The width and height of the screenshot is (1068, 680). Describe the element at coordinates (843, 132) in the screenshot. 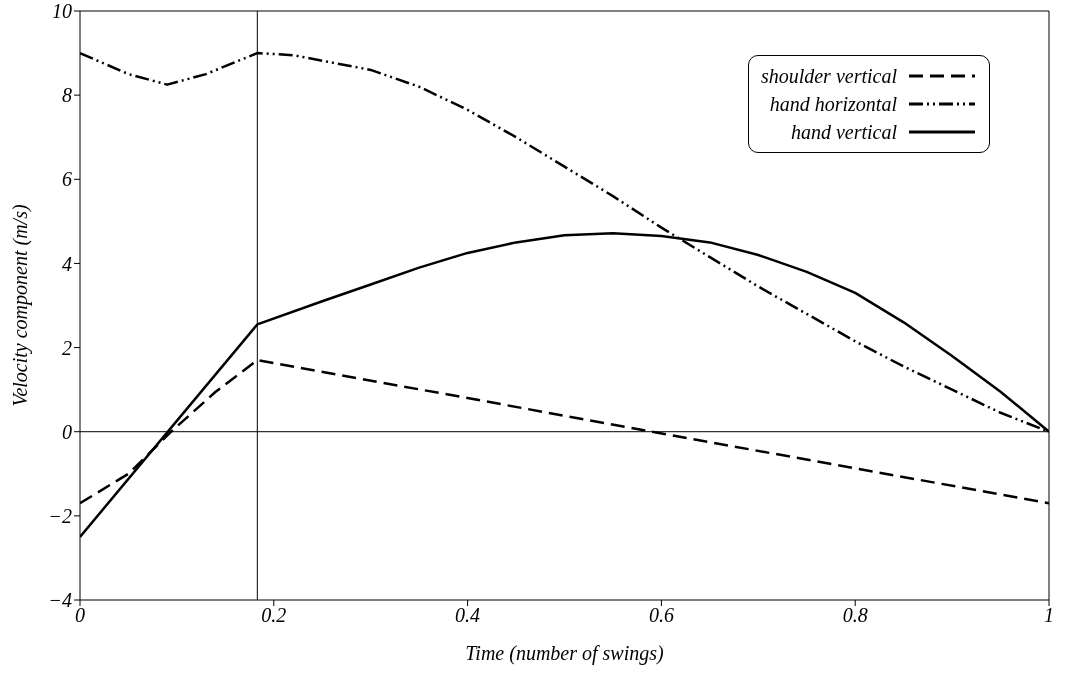

I see `legend-label: hand vertical` at that location.